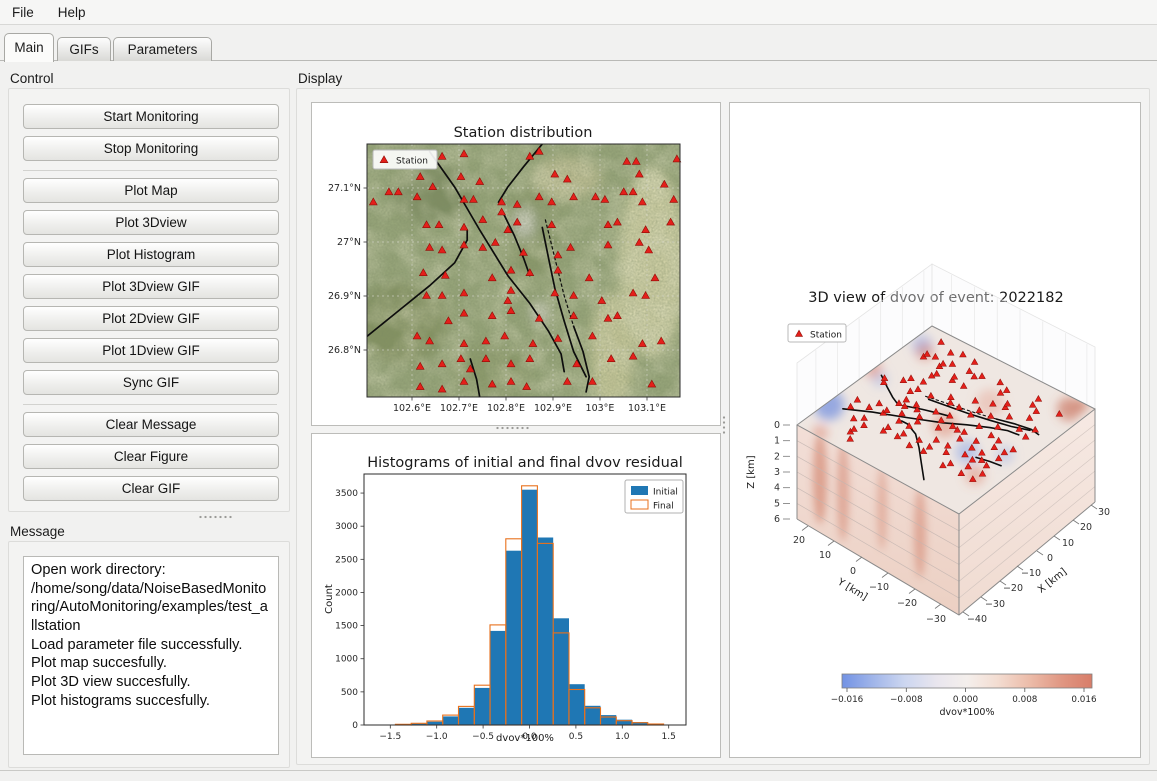 Image resolution: width=1157 pixels, height=781 pixels. Describe the element at coordinates (29, 47) in the screenshot. I see `tab-main: Main` at that location.